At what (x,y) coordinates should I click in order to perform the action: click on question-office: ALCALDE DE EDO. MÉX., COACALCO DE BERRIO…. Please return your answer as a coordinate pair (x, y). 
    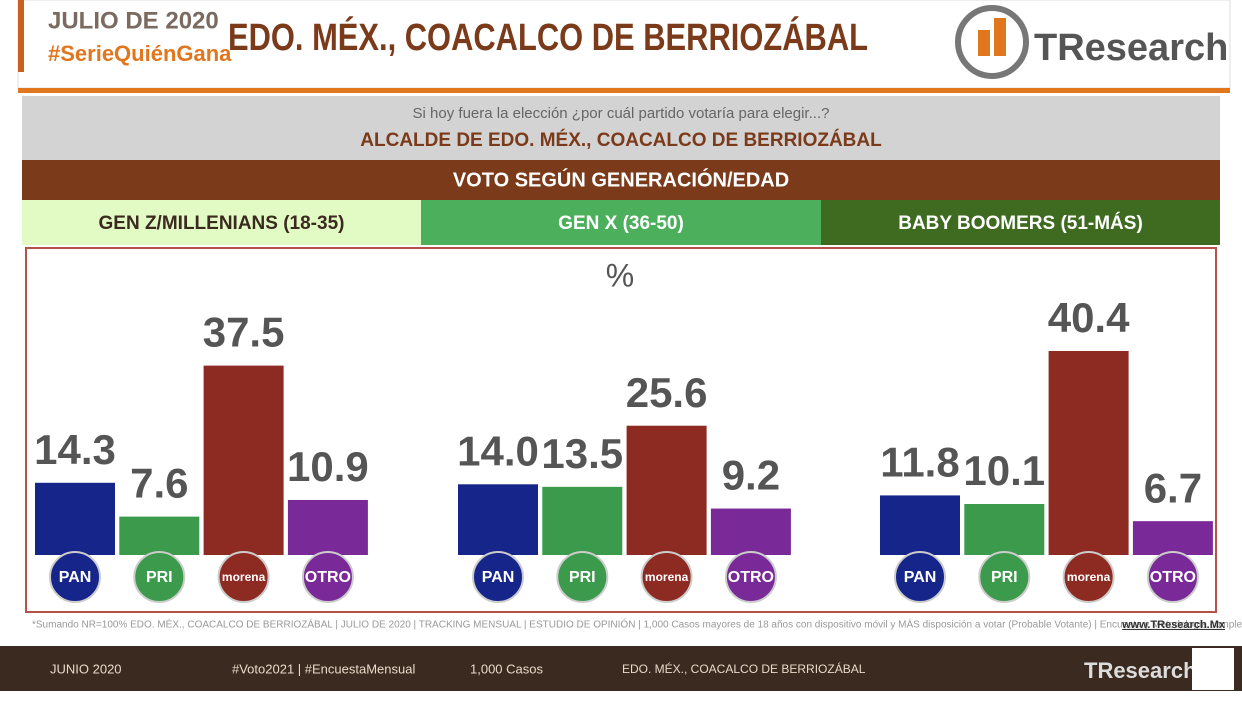
    Looking at the image, I should click on (621, 140).